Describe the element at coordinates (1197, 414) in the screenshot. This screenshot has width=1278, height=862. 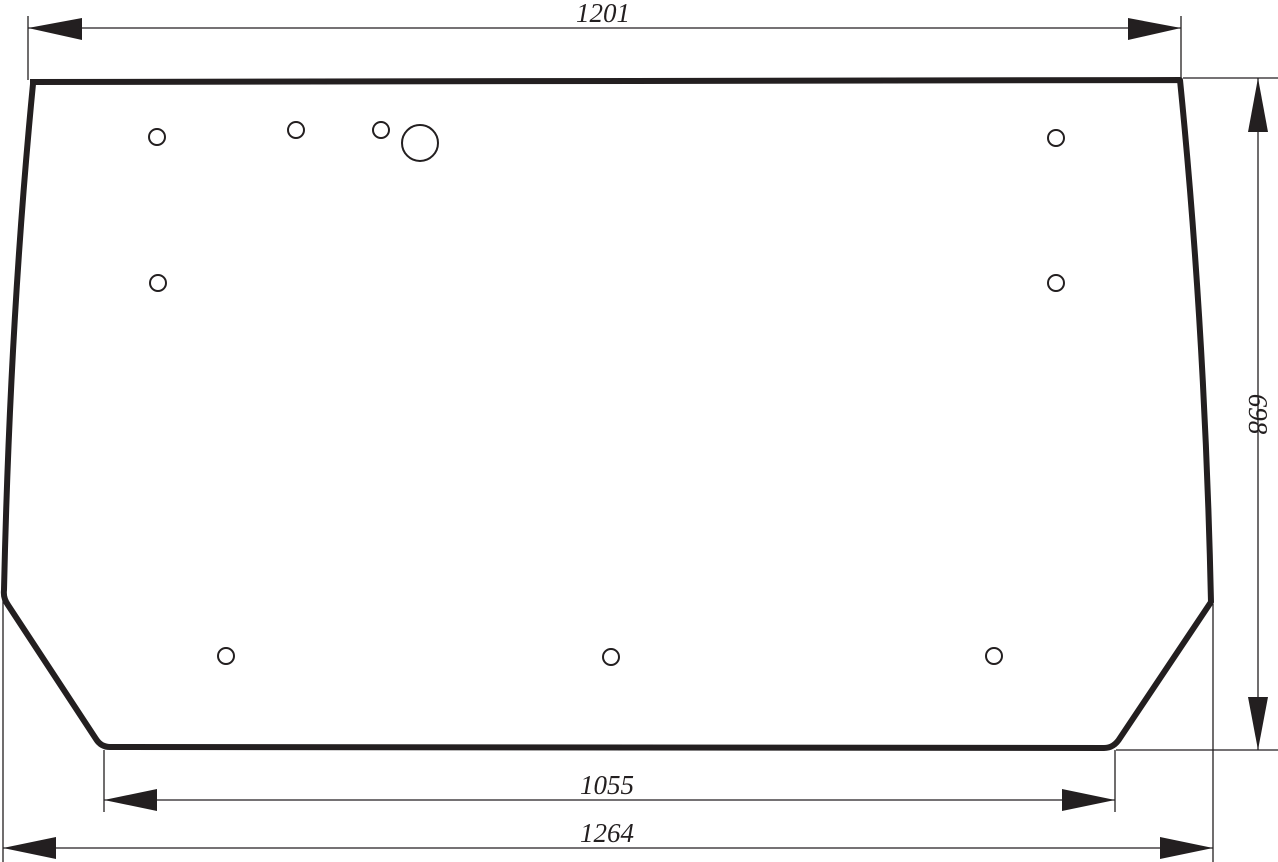
I see `dimension-height: 698` at that location.